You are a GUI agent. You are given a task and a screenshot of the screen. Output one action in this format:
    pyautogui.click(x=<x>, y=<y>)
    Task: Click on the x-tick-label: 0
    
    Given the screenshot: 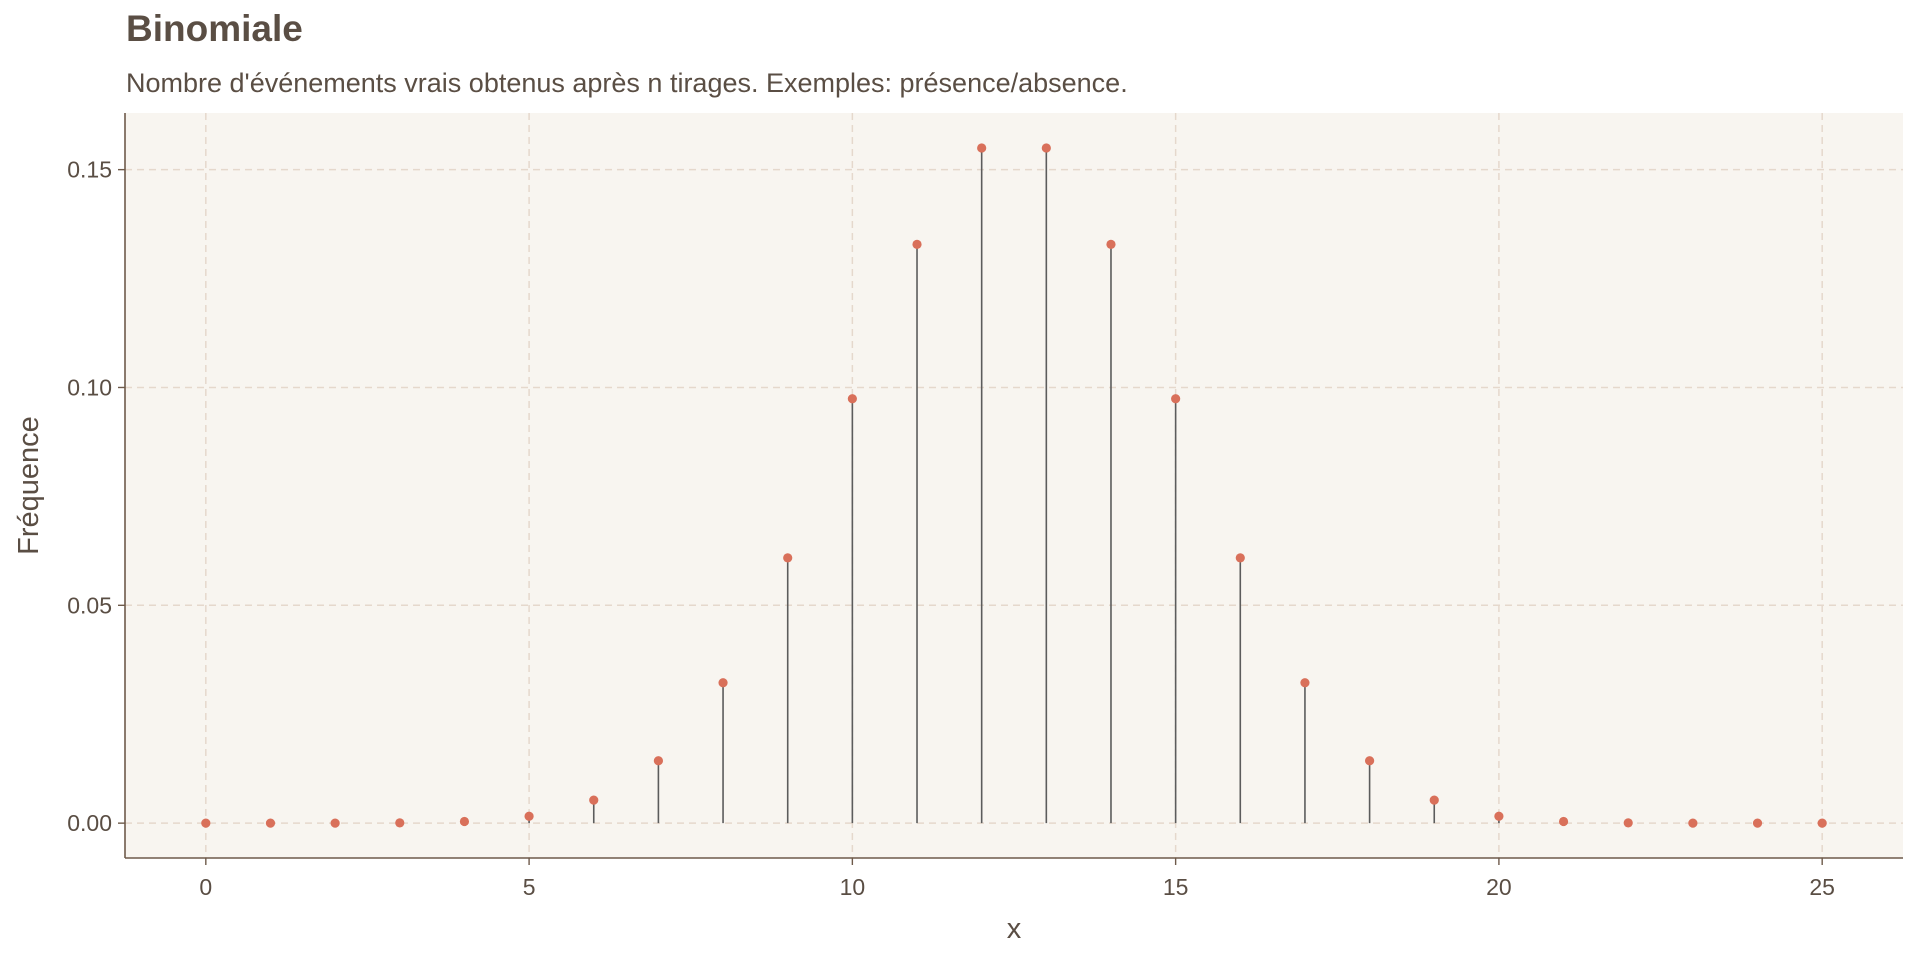 What is the action you would take?
    pyautogui.click(x=205, y=887)
    